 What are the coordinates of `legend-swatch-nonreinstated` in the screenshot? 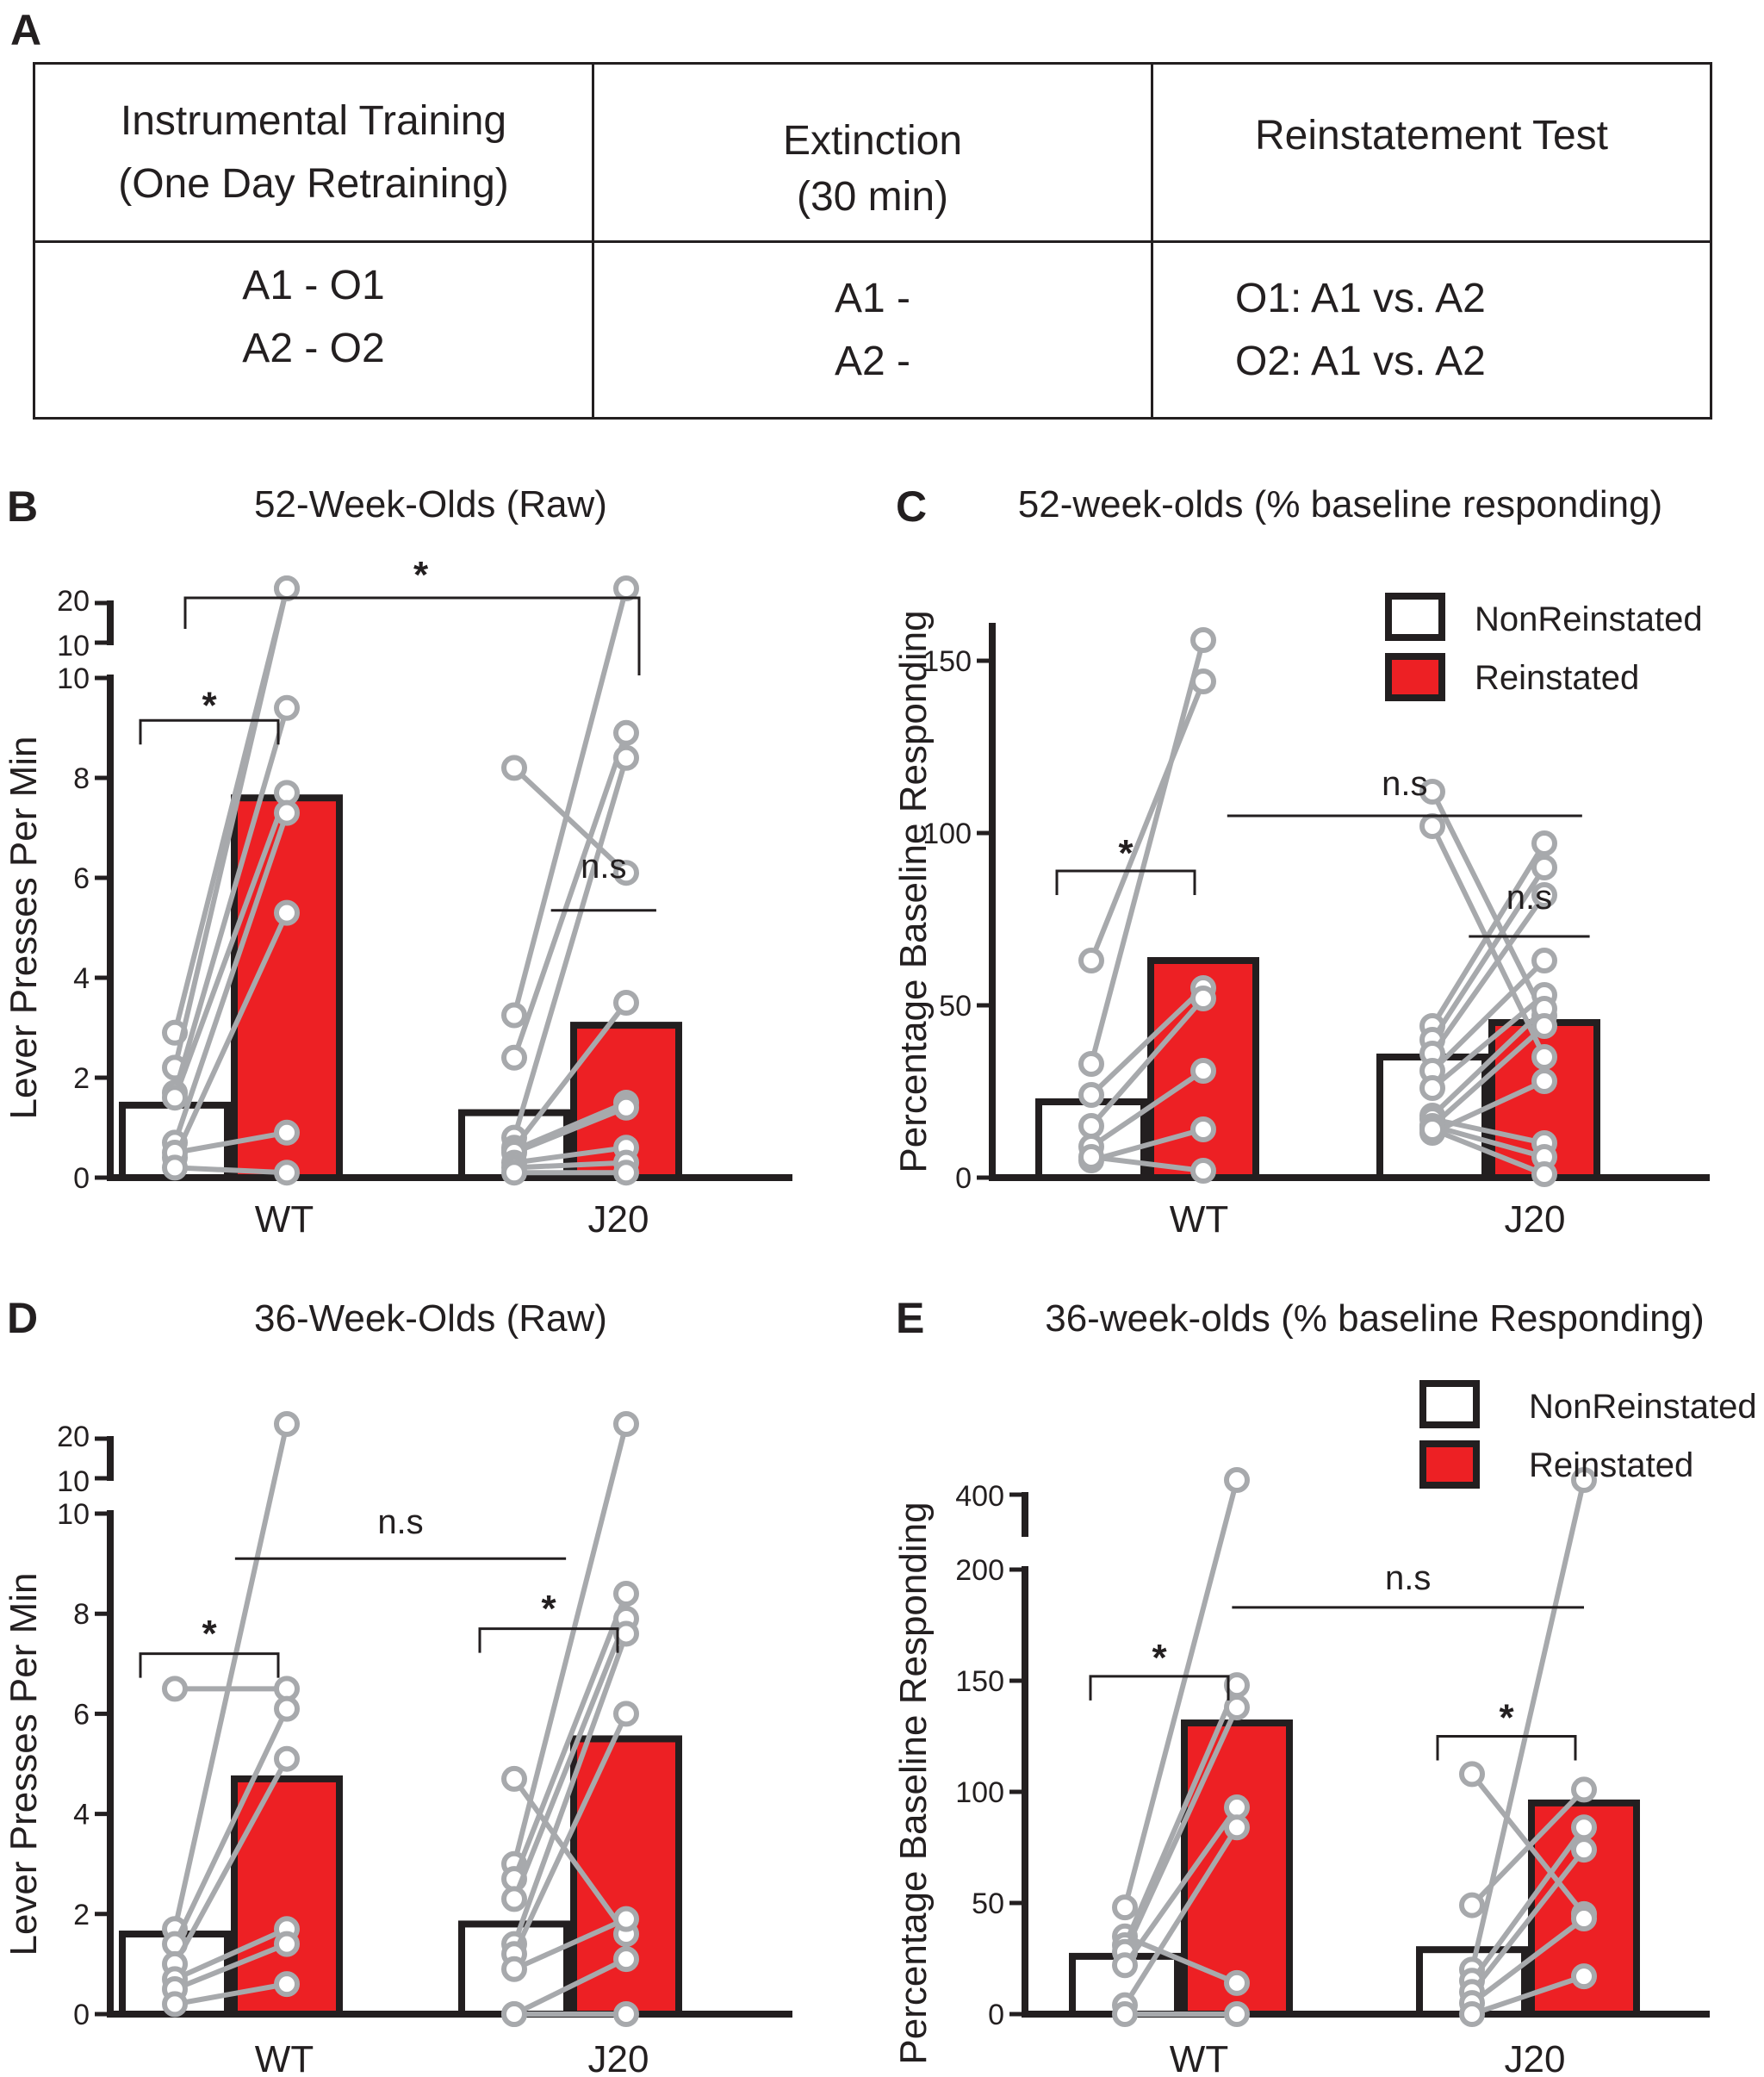 It's located at (1415, 617).